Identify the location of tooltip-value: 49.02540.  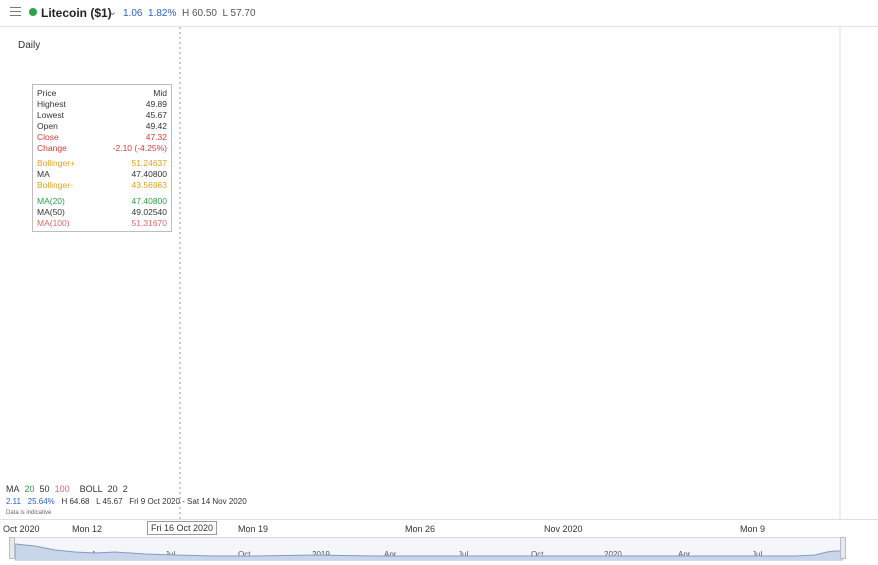
(149, 212).